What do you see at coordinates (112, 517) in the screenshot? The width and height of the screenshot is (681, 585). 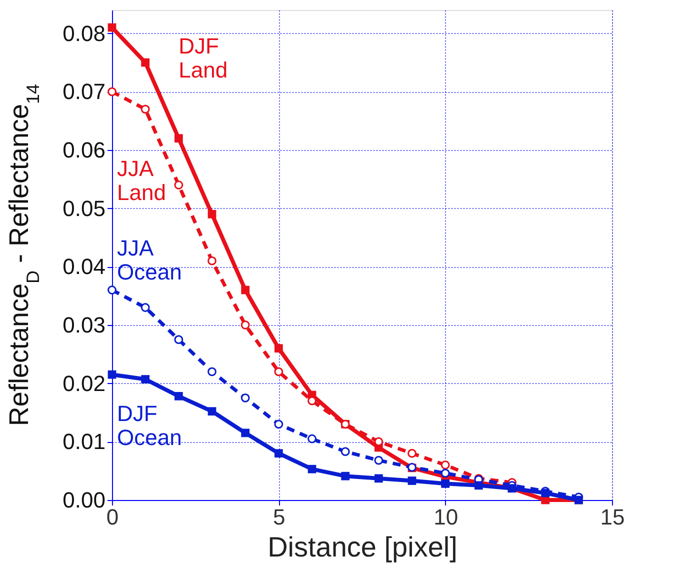 I see `x-tick-label: 0` at bounding box center [112, 517].